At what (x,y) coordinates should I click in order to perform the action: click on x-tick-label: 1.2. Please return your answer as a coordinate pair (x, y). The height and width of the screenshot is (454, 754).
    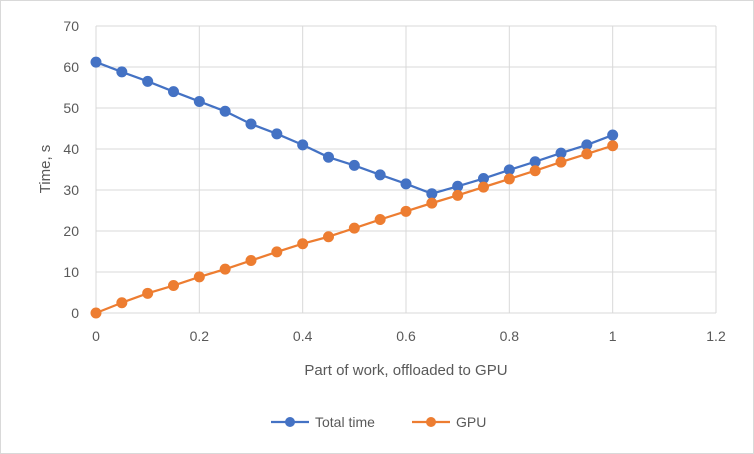
    Looking at the image, I should click on (716, 336).